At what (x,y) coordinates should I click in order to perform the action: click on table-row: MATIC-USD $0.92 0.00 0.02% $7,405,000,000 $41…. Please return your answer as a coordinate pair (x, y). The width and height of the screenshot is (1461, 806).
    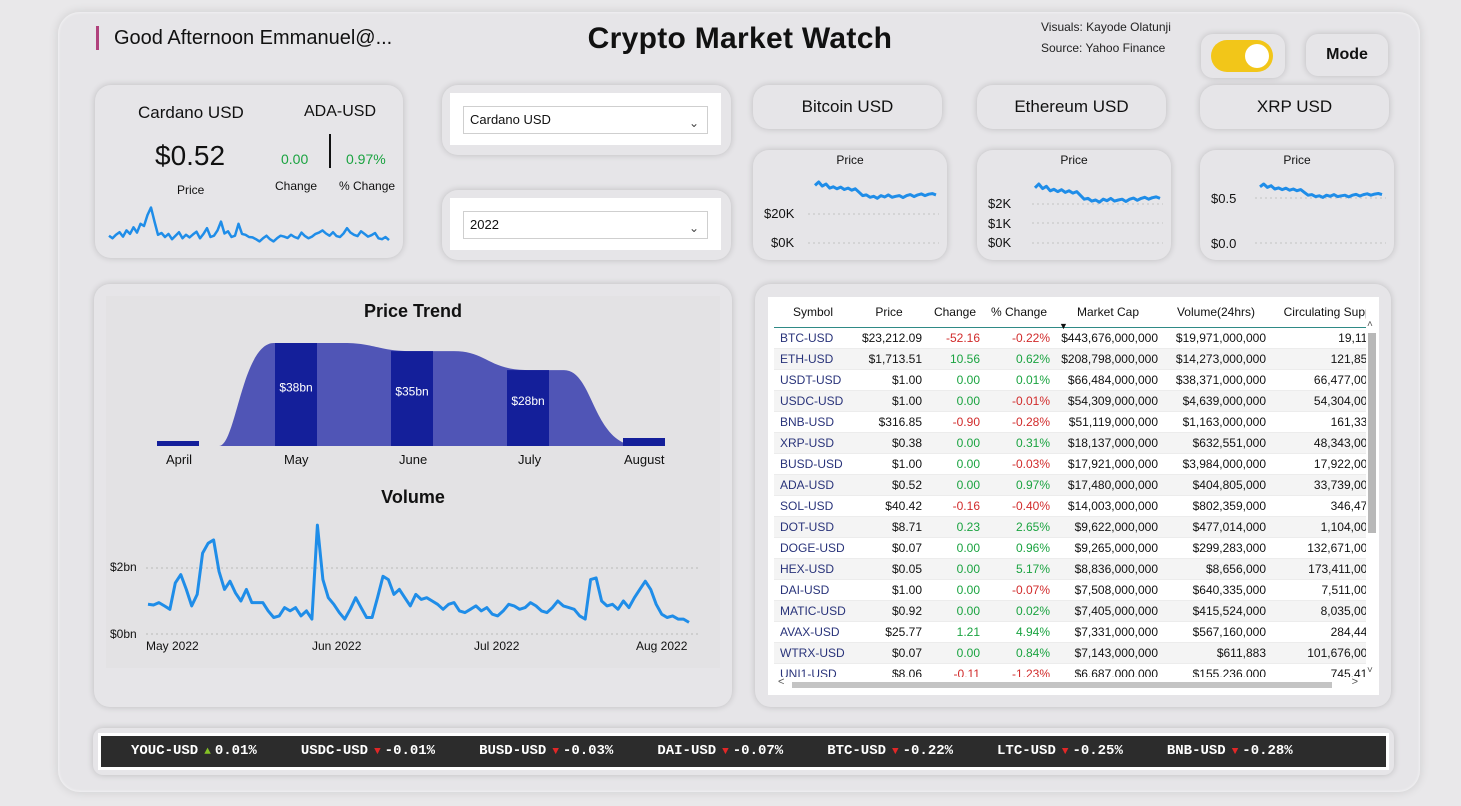
    Looking at the image, I should click on (1070, 611).